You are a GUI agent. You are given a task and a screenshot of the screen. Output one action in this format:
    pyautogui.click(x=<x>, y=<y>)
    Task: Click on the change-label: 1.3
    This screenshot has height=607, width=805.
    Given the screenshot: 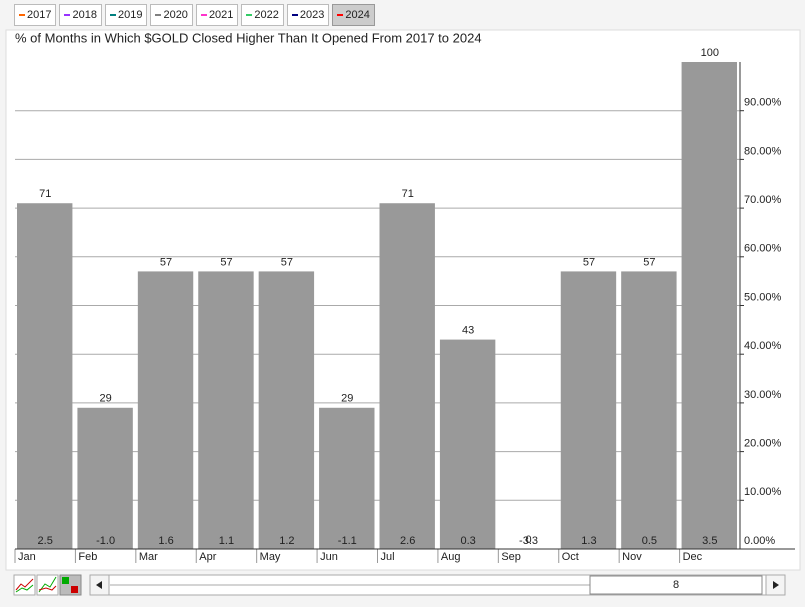 What is the action you would take?
    pyautogui.click(x=588, y=541)
    